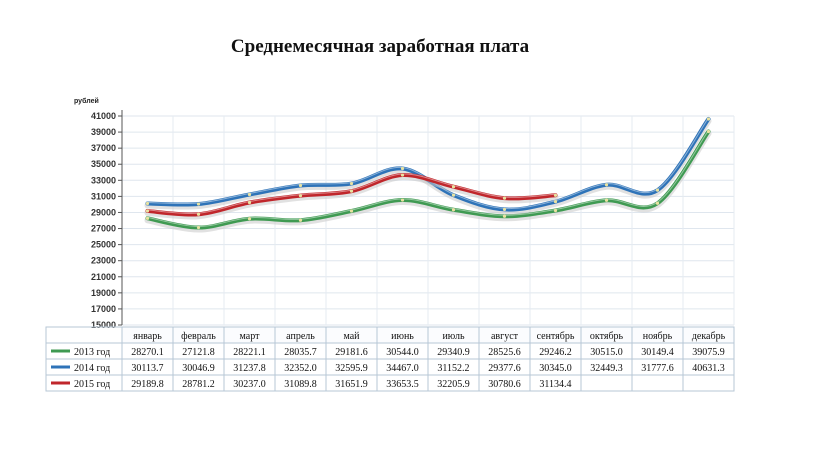 This screenshot has height=449, width=820. I want to click on data-label: 29189.8, so click(147, 384).